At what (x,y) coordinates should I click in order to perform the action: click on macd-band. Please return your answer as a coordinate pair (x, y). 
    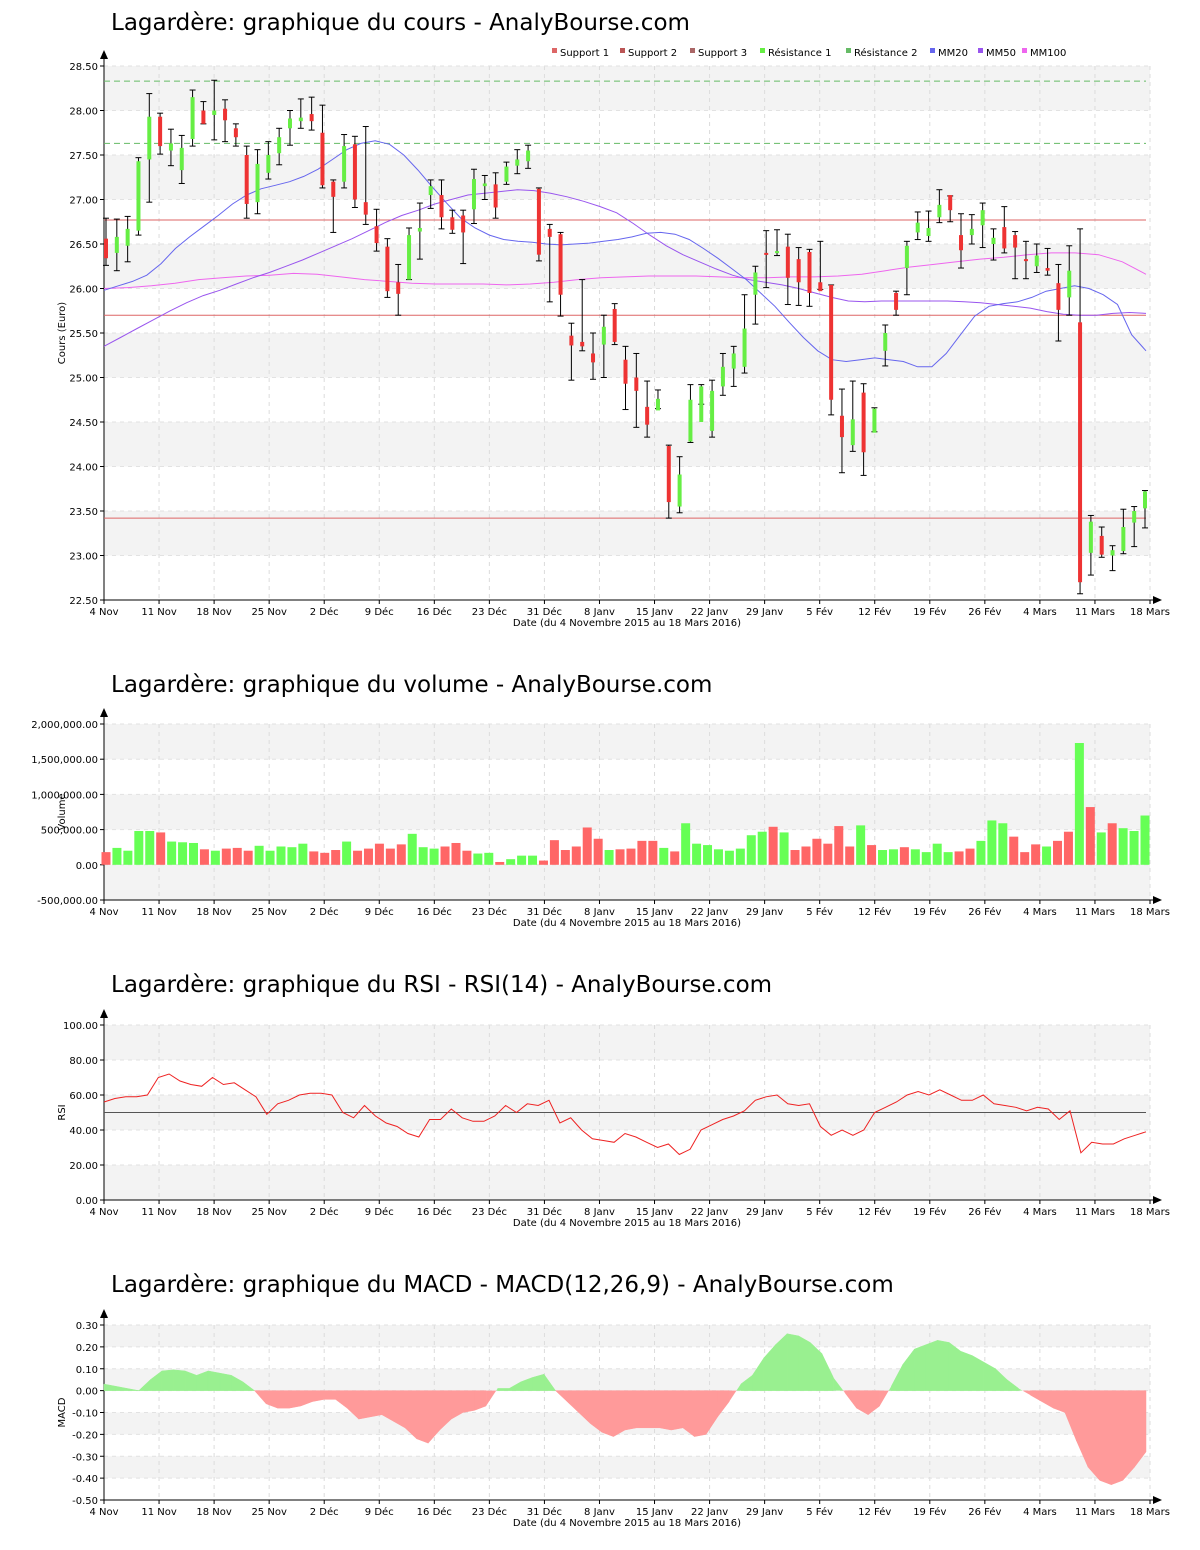
    Looking at the image, I should click on (627, 1379).